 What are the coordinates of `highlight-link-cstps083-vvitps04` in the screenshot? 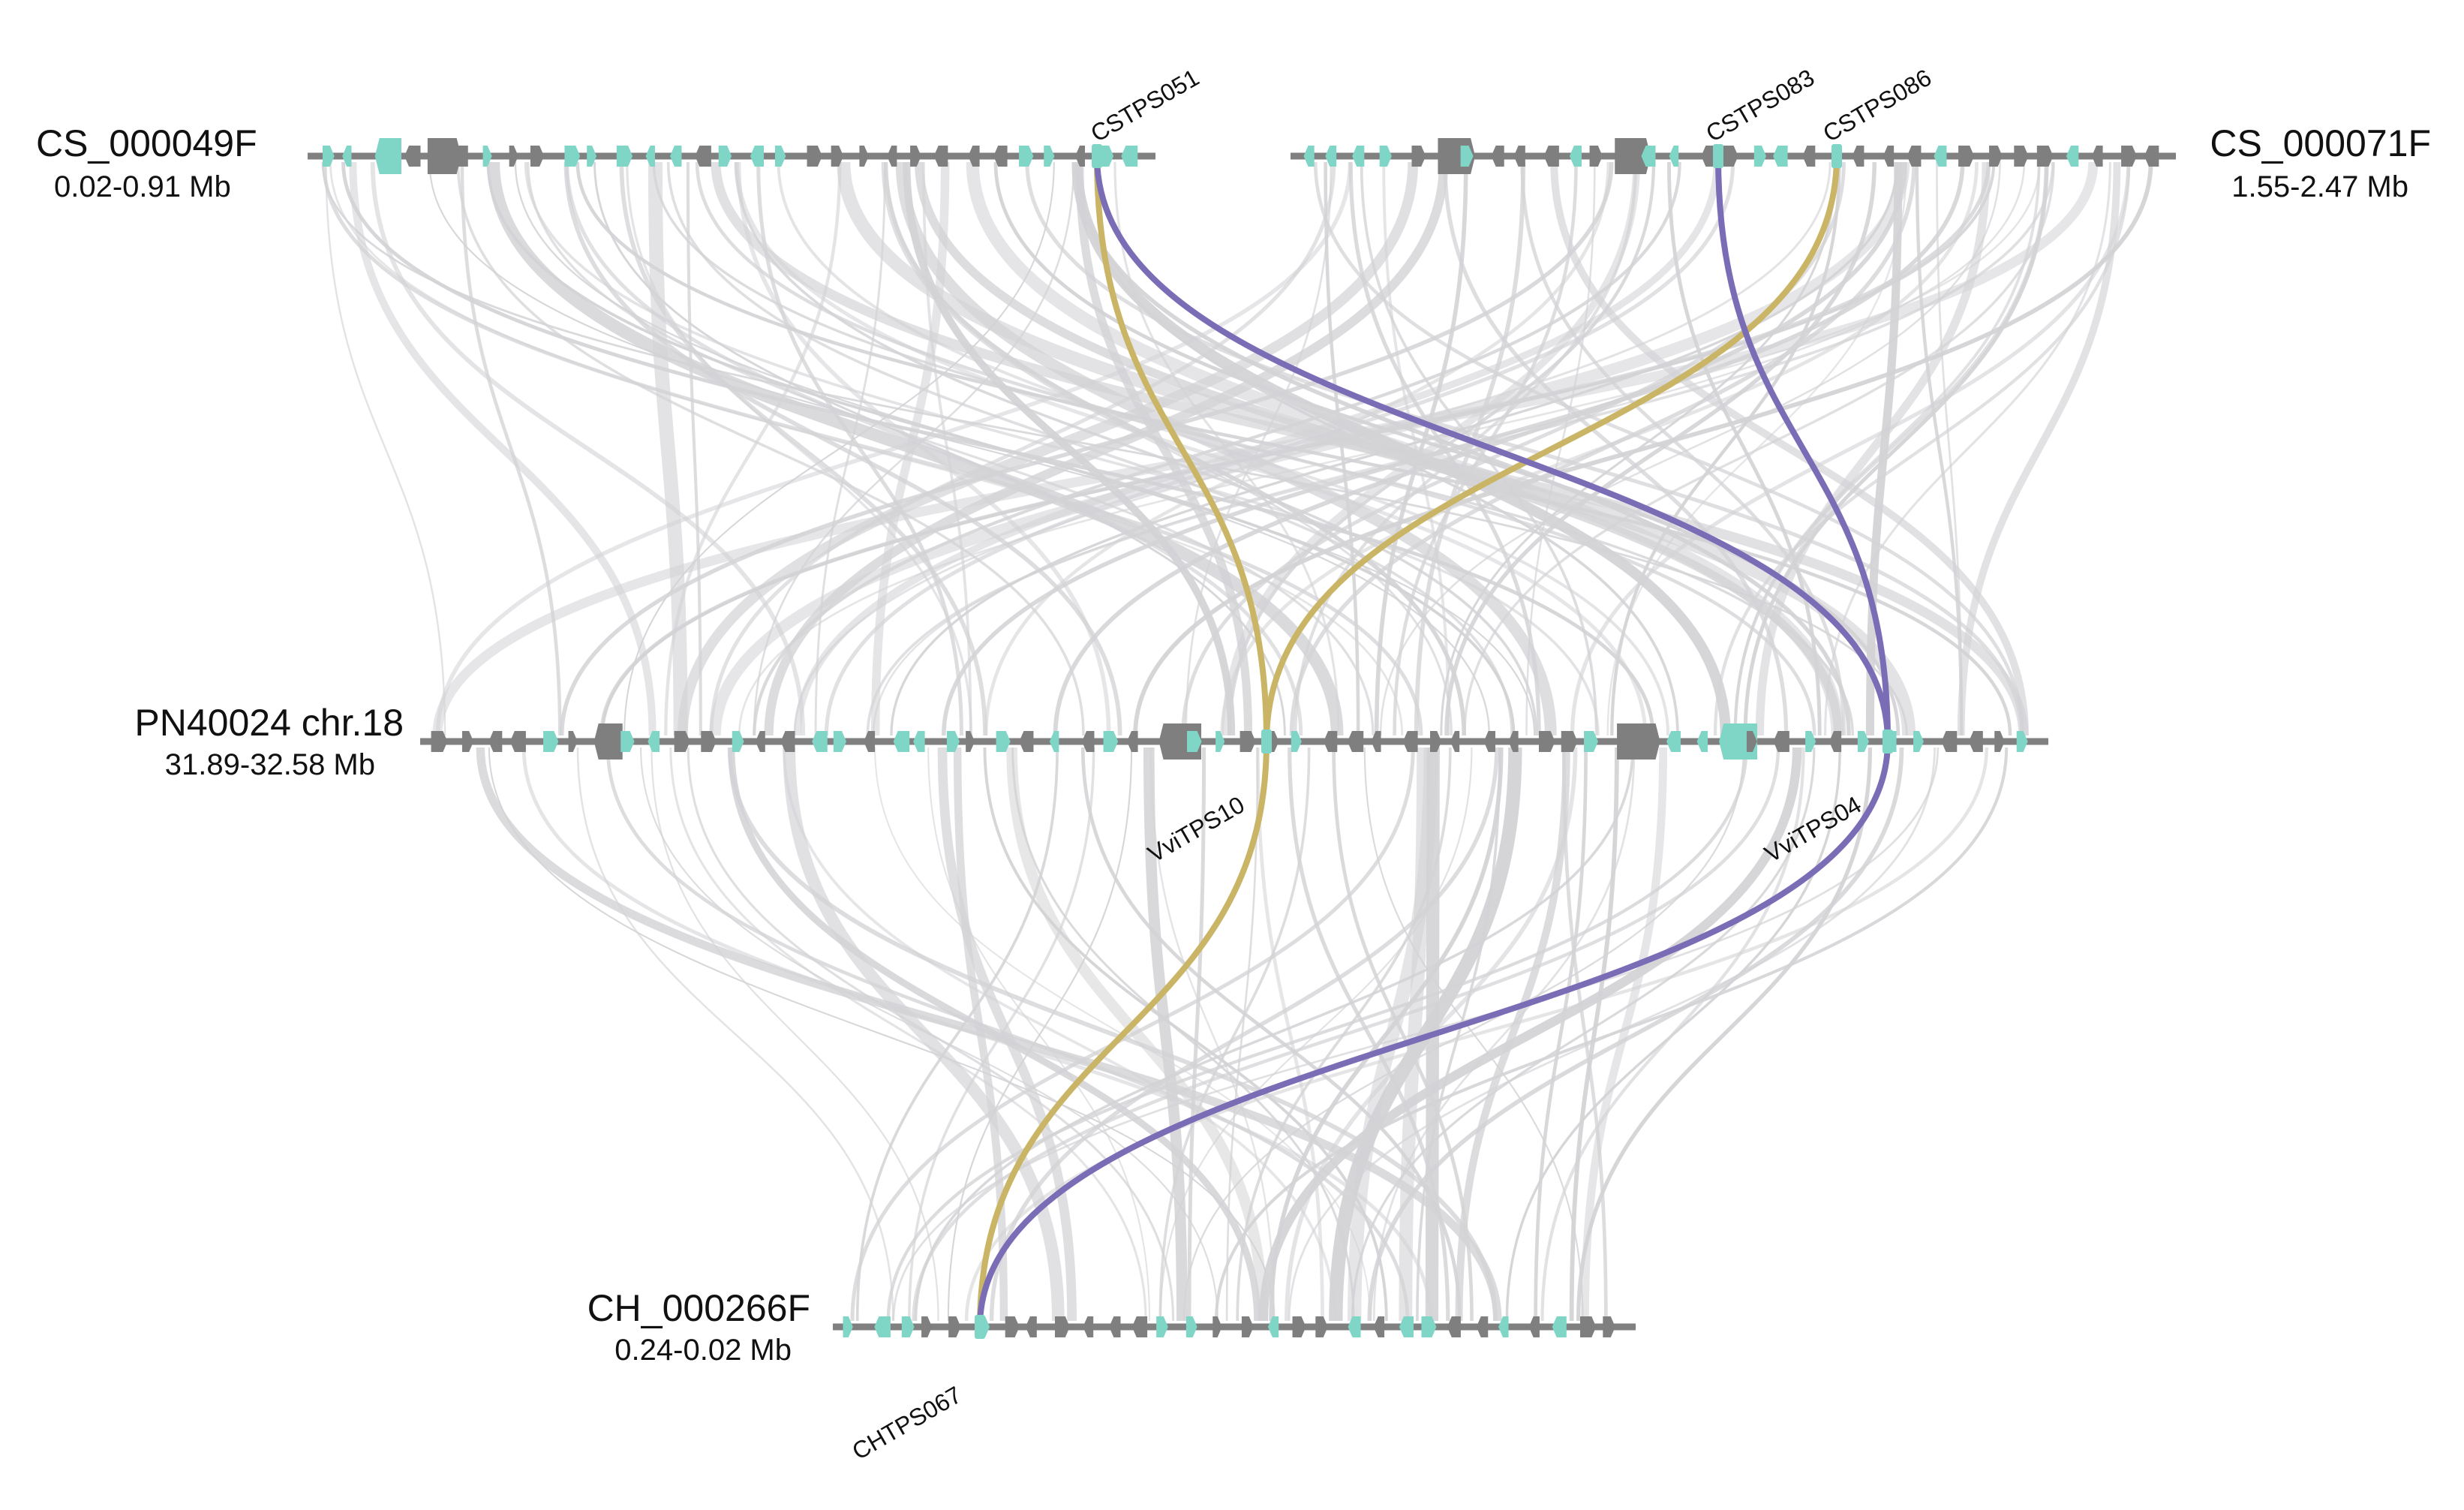 It's located at (1803, 448).